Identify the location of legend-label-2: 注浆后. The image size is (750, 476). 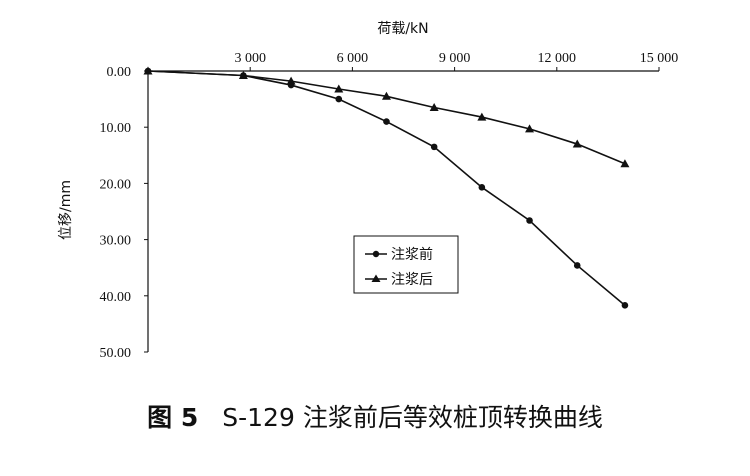
(412, 280).